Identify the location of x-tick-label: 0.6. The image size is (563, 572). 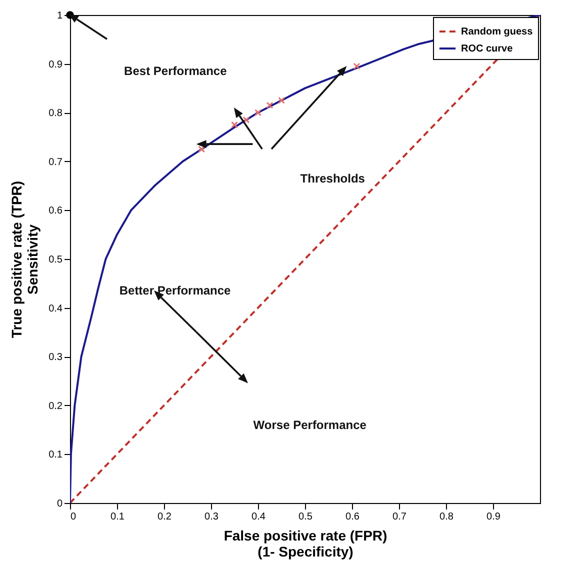
(353, 517).